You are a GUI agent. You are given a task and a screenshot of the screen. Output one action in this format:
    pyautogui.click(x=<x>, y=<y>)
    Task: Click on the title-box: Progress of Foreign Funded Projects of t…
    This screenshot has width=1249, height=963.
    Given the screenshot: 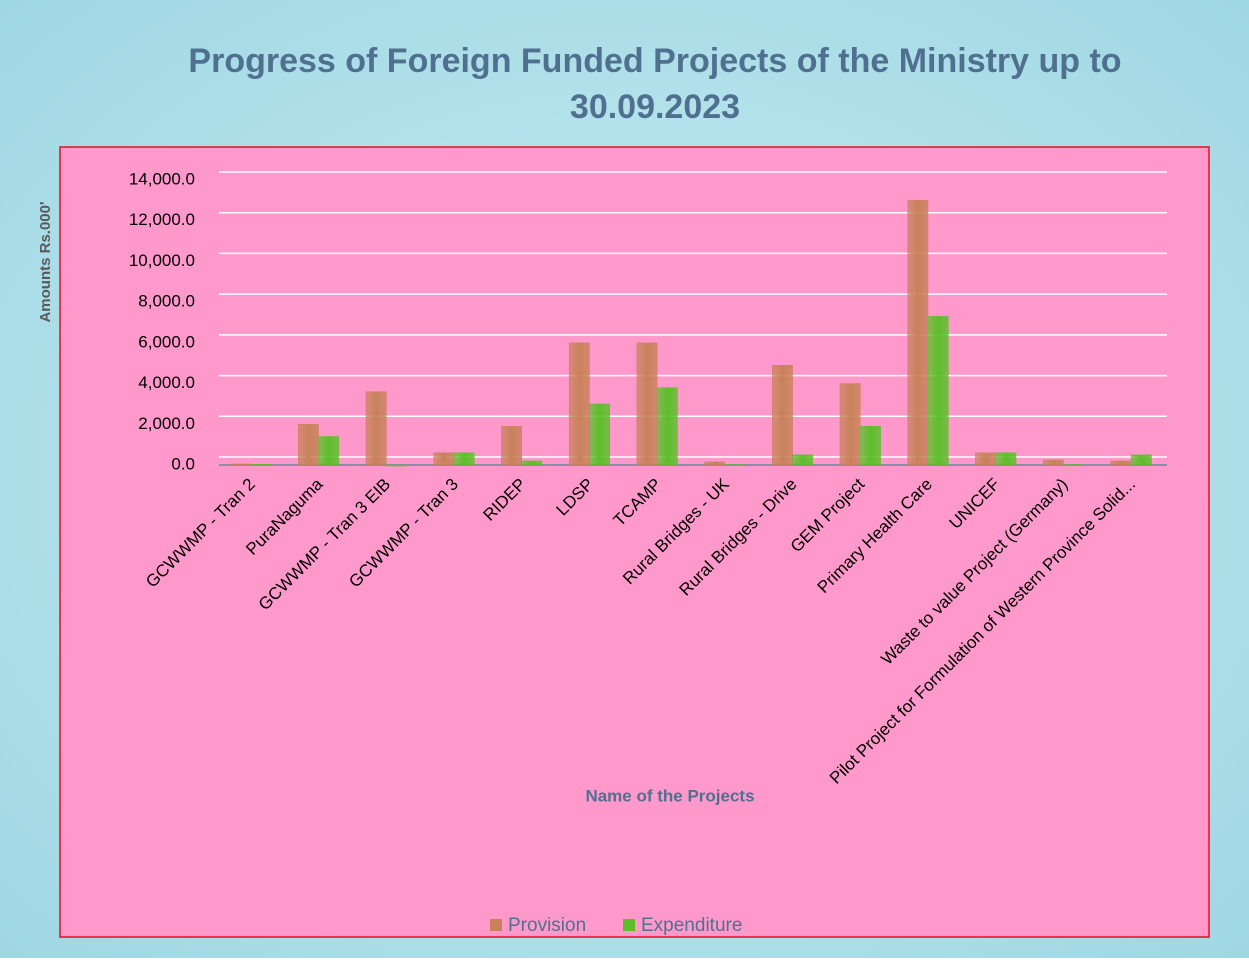 What is the action you would take?
    pyautogui.click(x=655, y=84)
    